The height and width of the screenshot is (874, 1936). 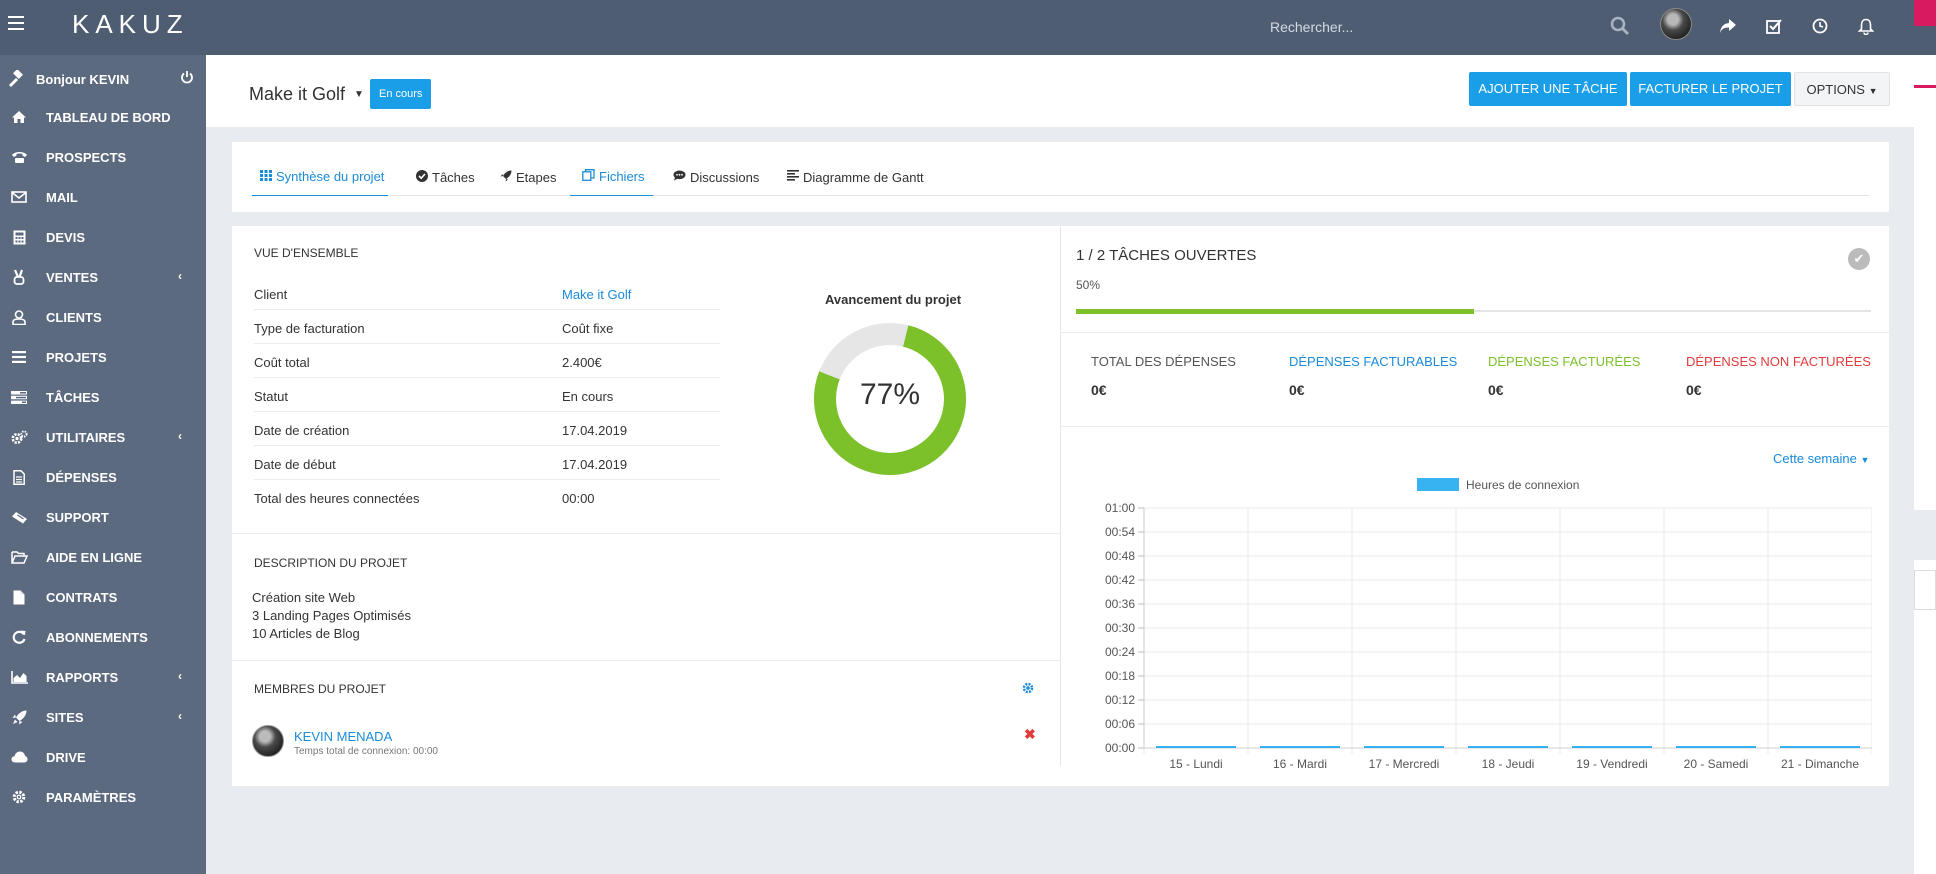 I want to click on overview-value: 2.400€, so click(x=582, y=362).